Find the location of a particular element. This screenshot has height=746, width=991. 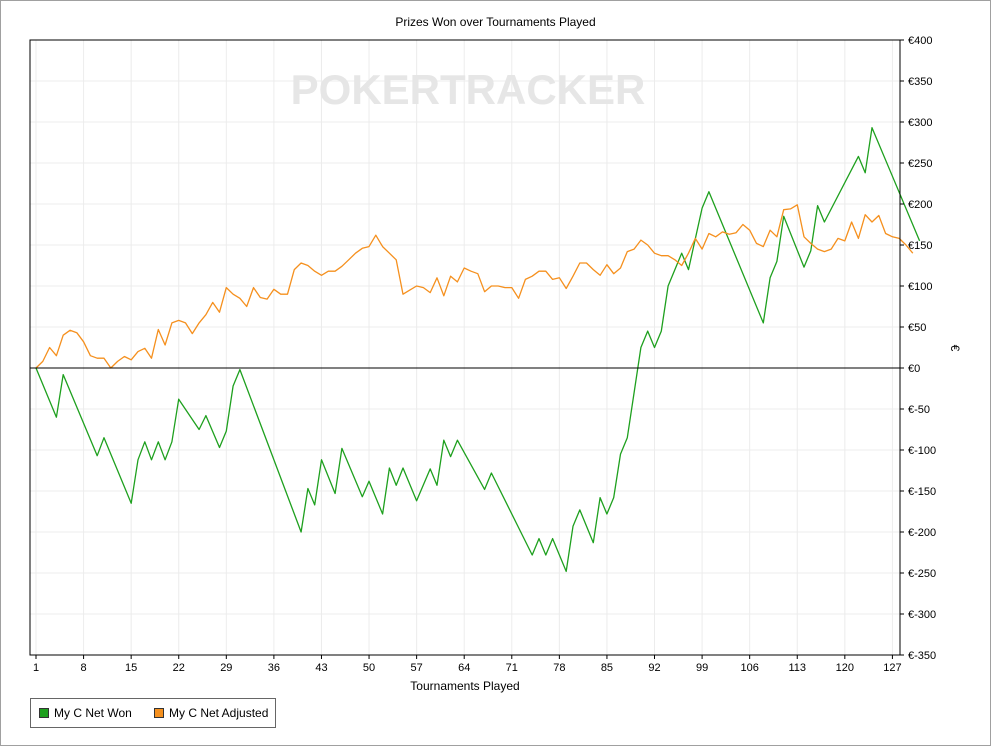

y-tick-label: €-200 is located at coordinates (922, 533).